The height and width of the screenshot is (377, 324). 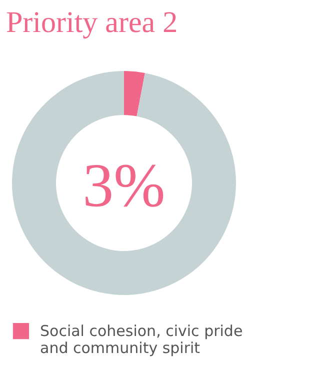 I want to click on text: 3%, so click(x=124, y=186).